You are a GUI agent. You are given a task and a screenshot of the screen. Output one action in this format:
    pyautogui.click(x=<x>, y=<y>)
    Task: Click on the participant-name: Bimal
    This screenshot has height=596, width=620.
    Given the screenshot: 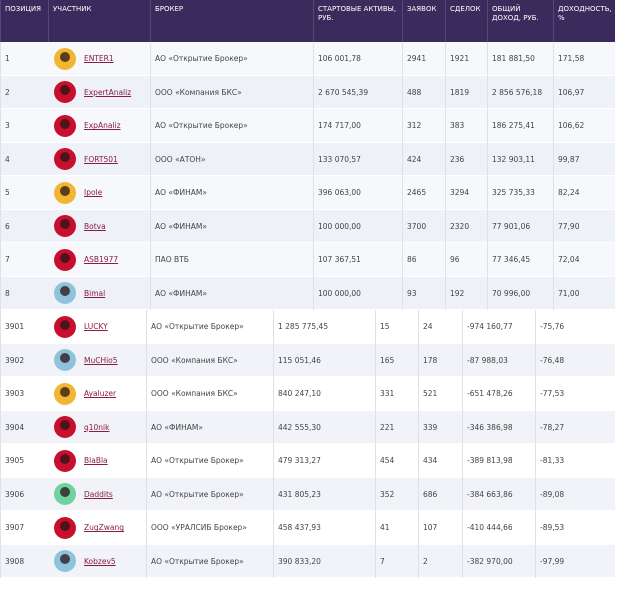 What is the action you would take?
    pyautogui.click(x=95, y=293)
    